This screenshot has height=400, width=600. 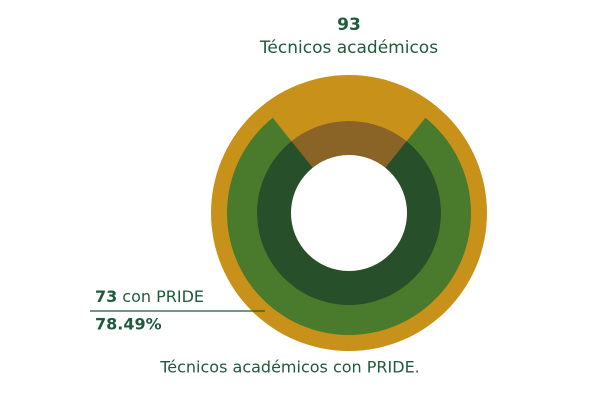 I want to click on part-inner-arc, so click(x=349, y=223).